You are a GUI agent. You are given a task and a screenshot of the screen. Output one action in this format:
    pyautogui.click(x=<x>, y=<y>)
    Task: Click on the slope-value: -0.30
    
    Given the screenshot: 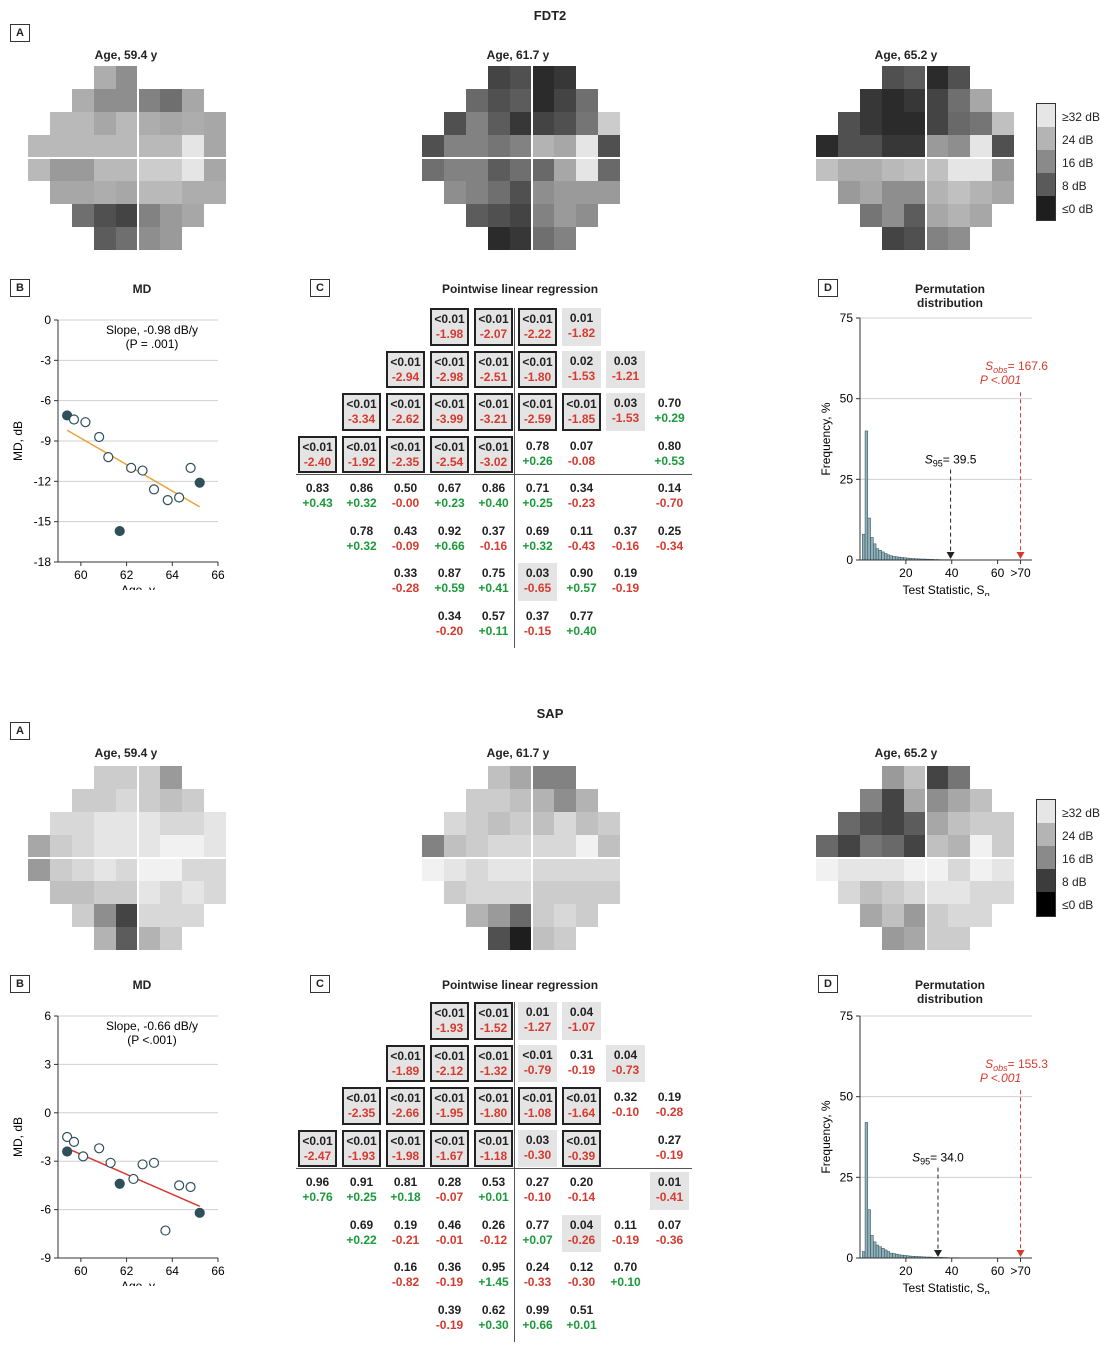 What is the action you would take?
    pyautogui.click(x=581, y=1282)
    